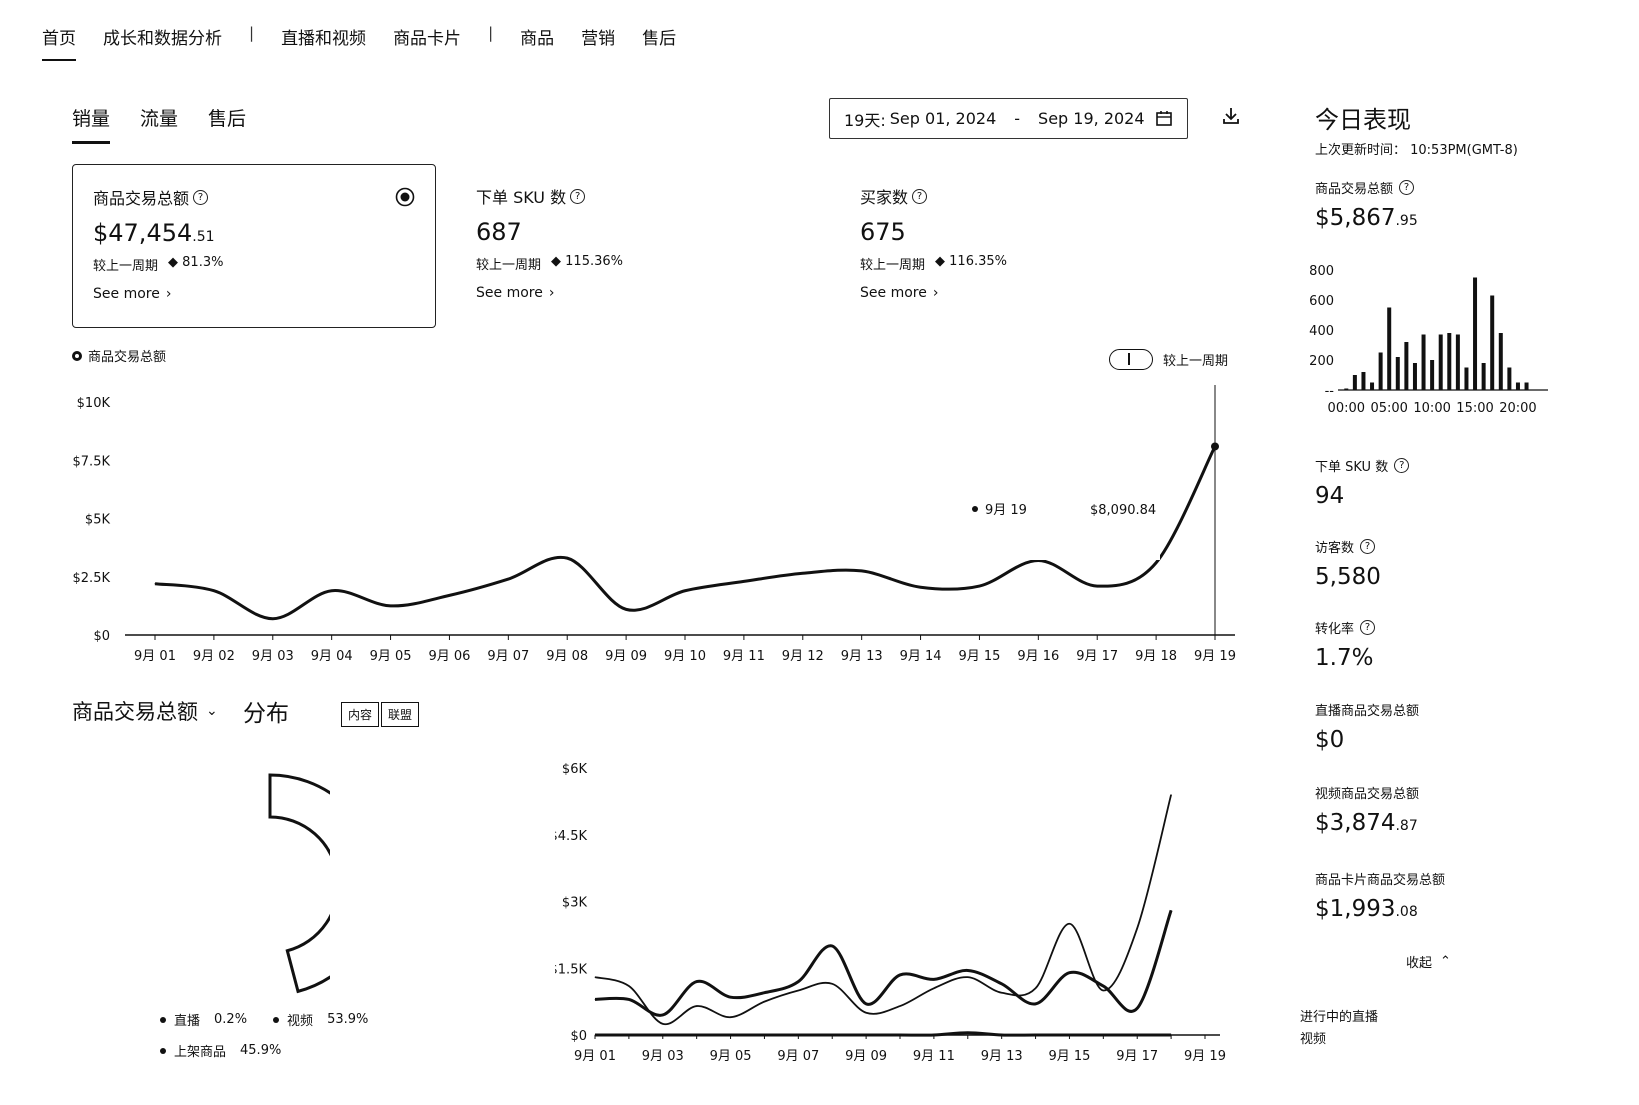 Image resolution: width=1639 pixels, height=1105 pixels. I want to click on metric-card-buyers: 买家数? 675 较上一周期 ◆ 116.35% See more ›, so click(1022, 246).